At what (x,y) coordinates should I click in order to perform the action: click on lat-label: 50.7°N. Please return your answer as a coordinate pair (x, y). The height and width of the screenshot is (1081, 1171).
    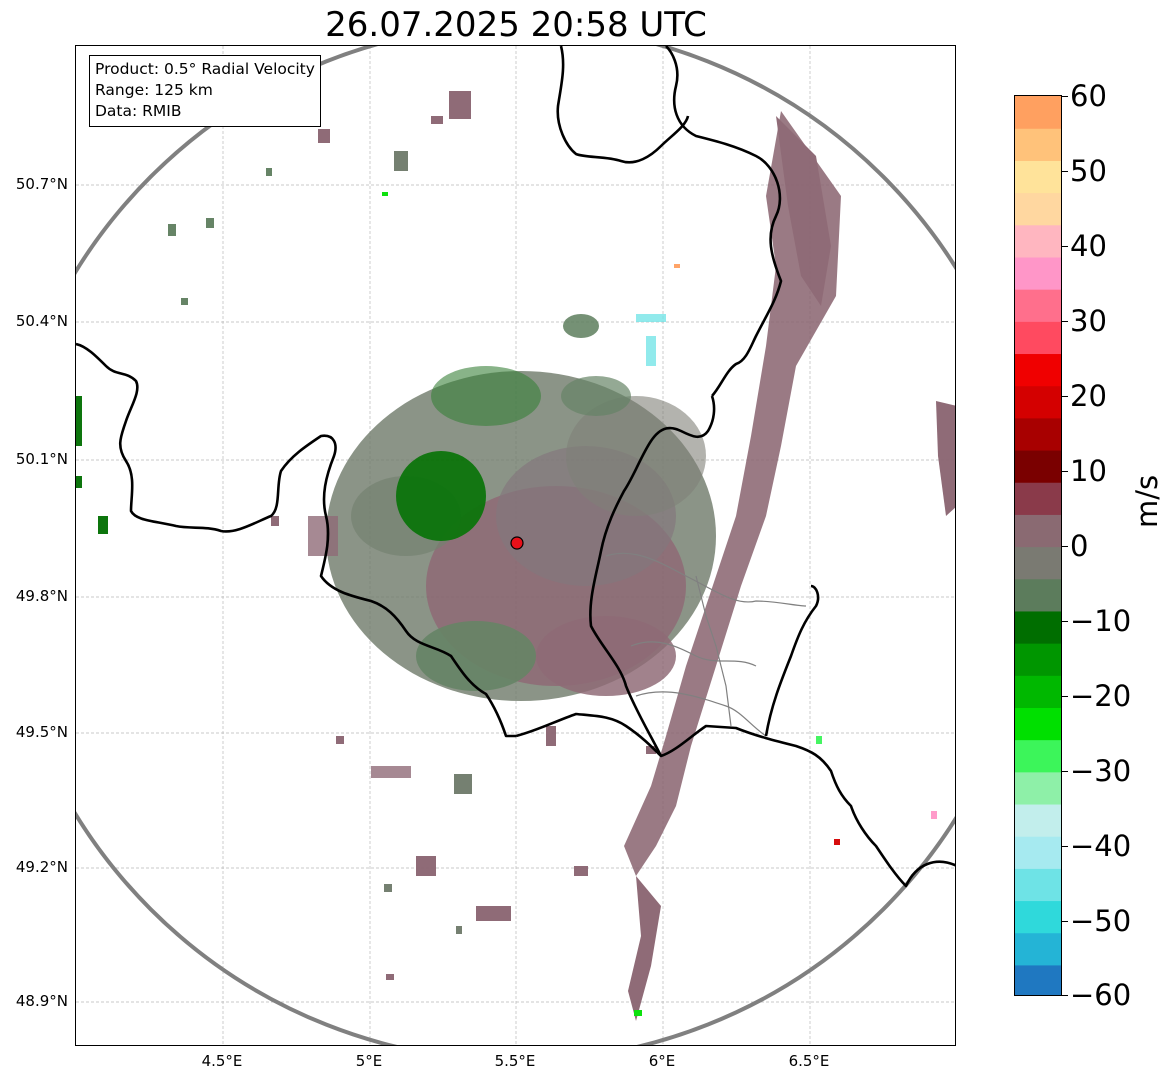
    Looking at the image, I should click on (41, 184).